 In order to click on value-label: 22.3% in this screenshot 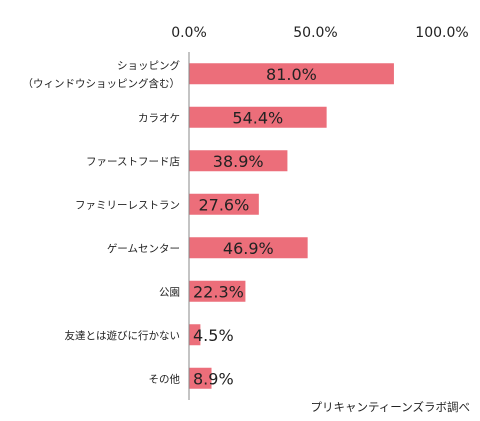, I will do `click(218, 291)`.